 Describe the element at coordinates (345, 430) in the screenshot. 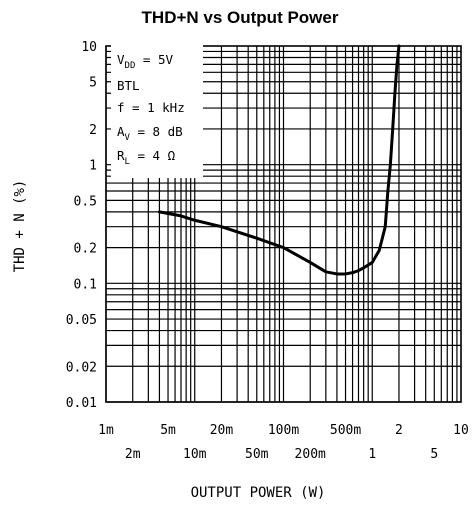

I see `x-tick-label: 500m` at that location.